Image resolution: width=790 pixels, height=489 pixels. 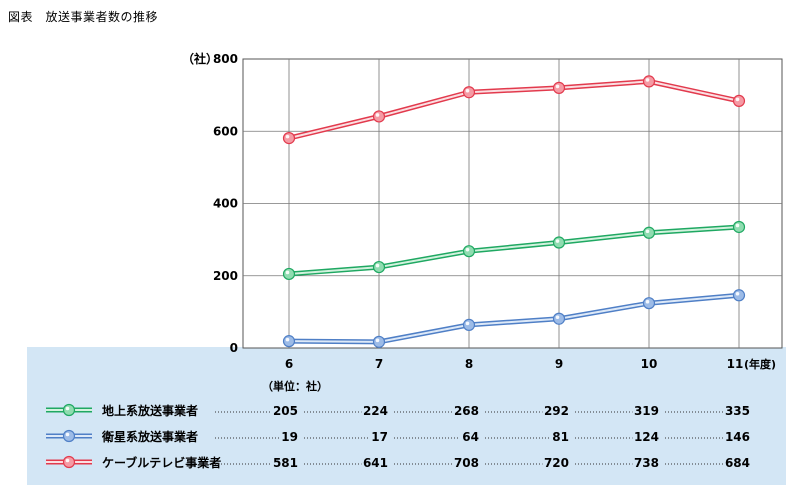 I want to click on x-tick-label: 6, so click(x=289, y=364).